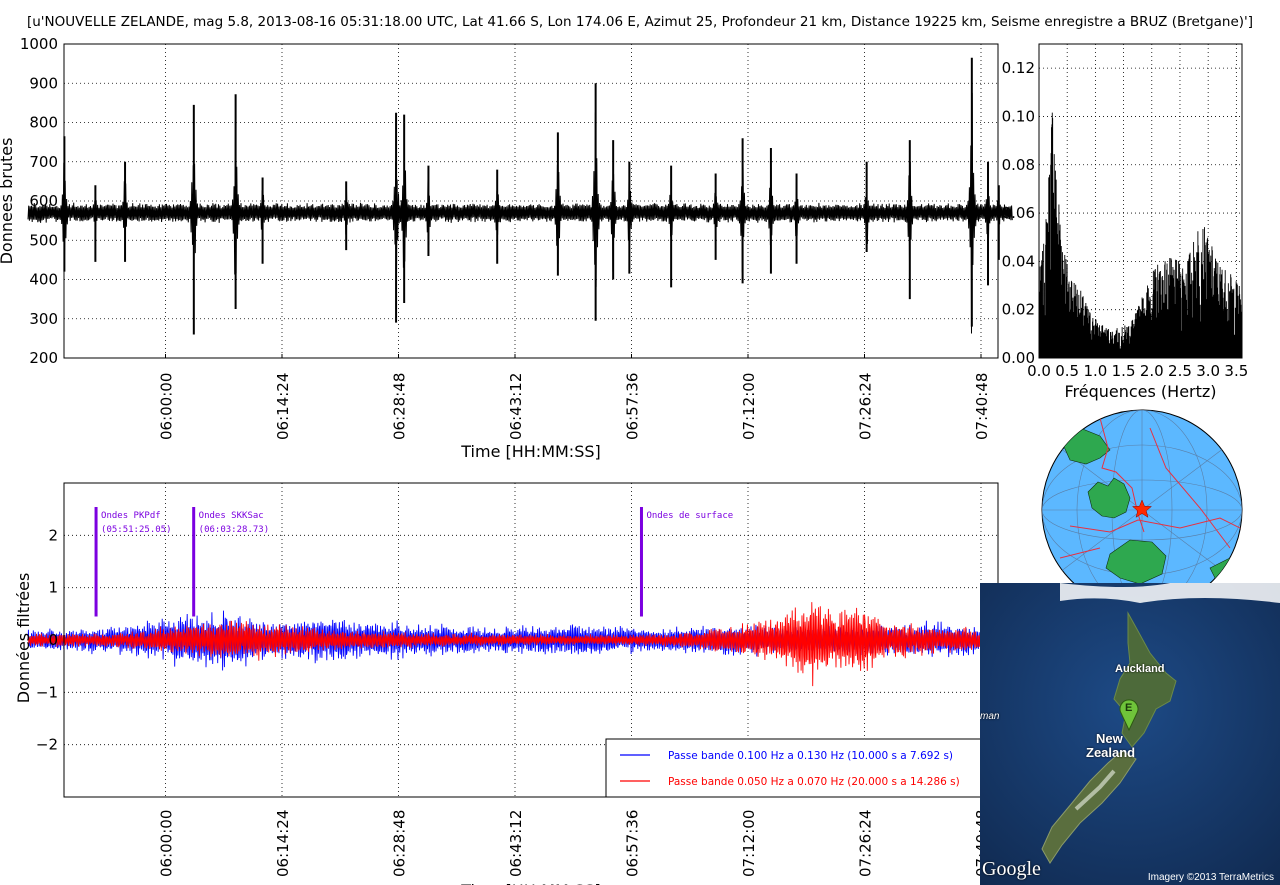 The image size is (1280, 885). What do you see at coordinates (1018, 261) in the screenshot?
I see `spectrum-ytick-label: 0.04` at bounding box center [1018, 261].